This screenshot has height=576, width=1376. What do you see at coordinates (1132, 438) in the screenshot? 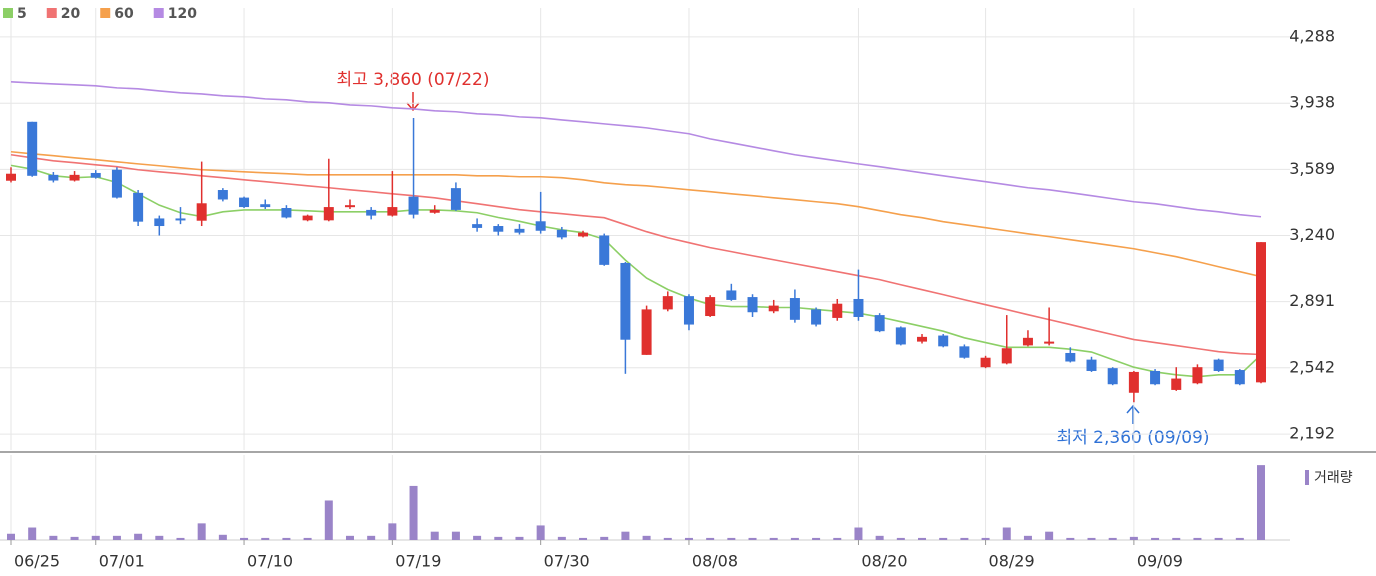
I see `low-annotation: 최저 2,360 (09/09)` at bounding box center [1132, 438].